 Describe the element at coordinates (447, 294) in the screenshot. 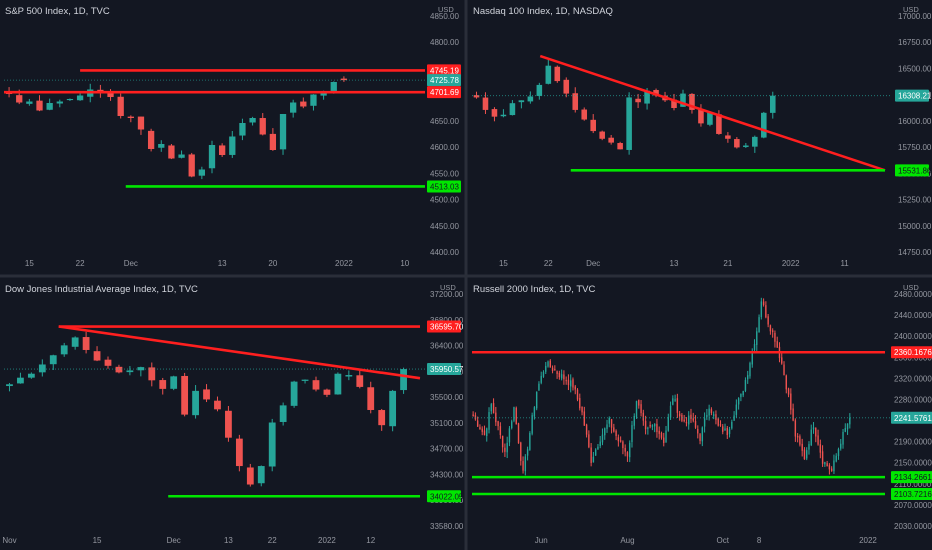

I see `y-tick-label: 37200.00` at that location.